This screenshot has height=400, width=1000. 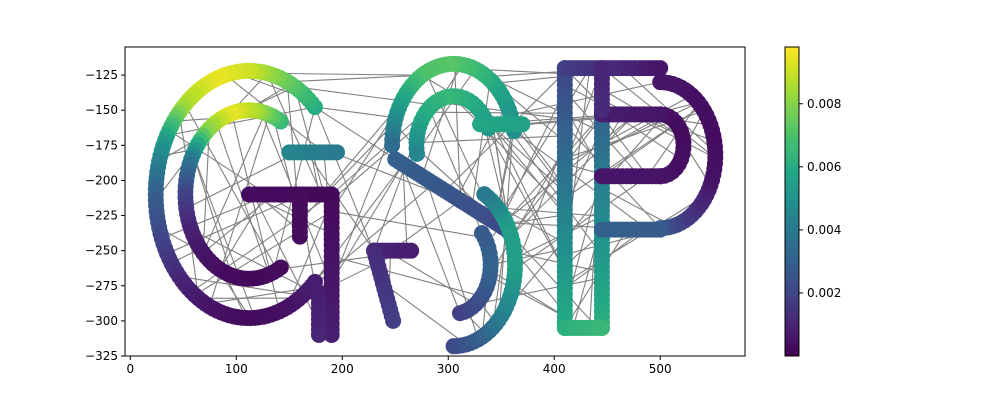 I want to click on y-tick-label: −150, so click(x=101, y=110).